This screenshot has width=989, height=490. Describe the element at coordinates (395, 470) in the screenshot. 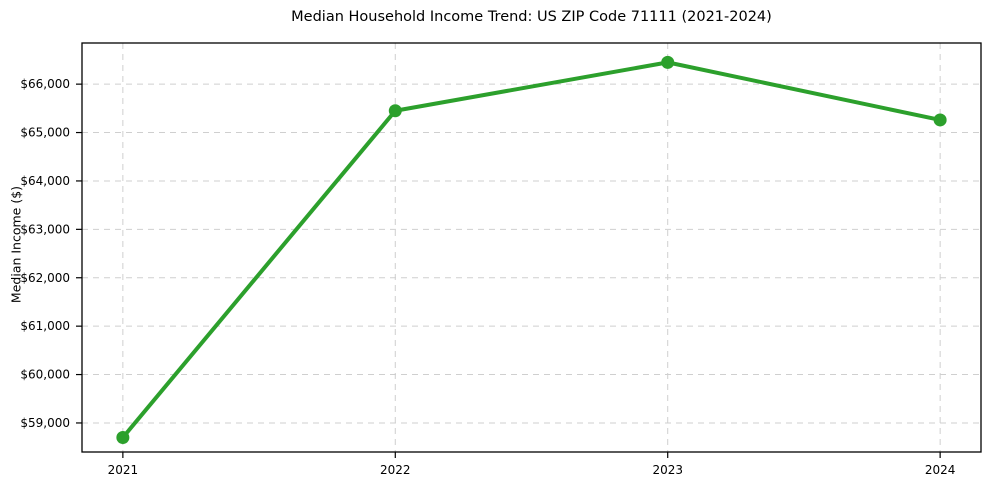

I see `x-tick-label: 2022` at that location.